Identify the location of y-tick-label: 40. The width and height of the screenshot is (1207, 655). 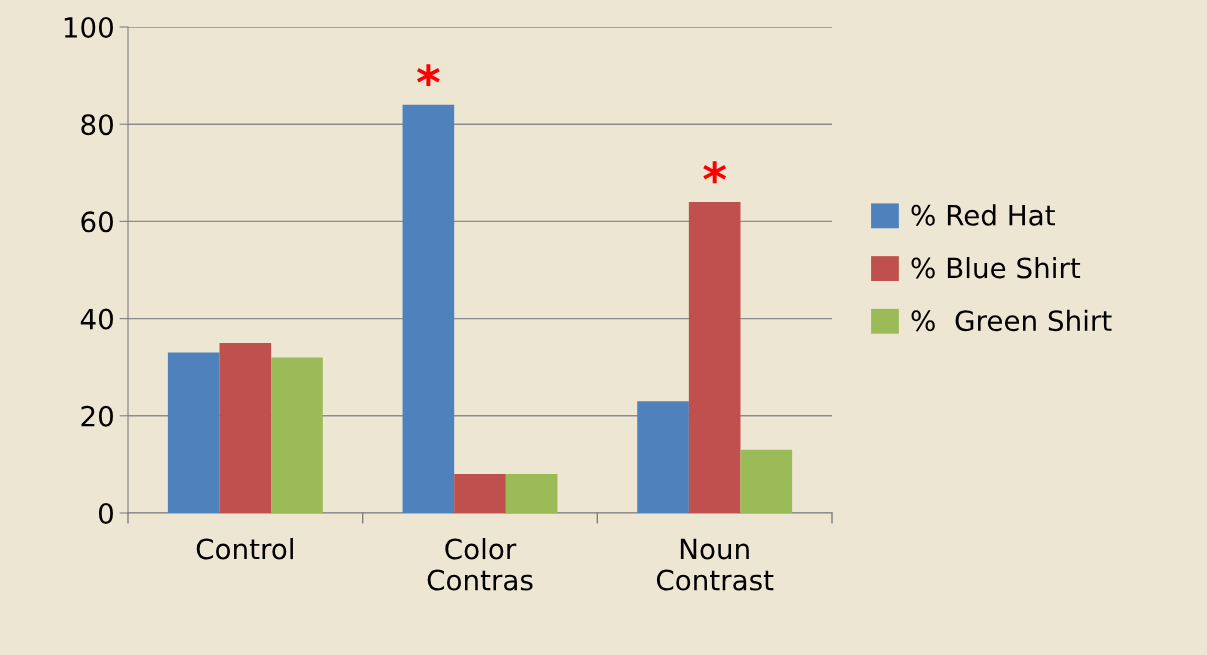
(96, 319).